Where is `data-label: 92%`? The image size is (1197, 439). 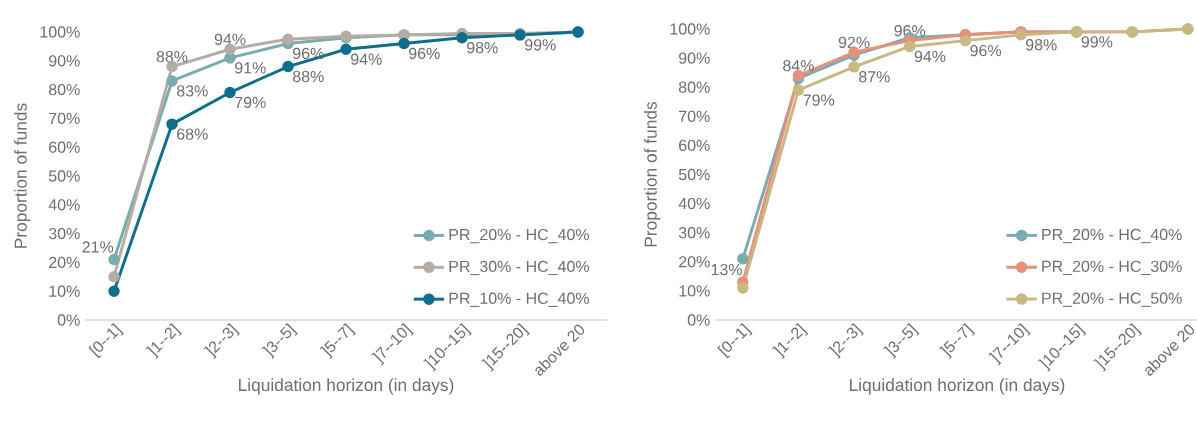
data-label: 92% is located at coordinates (854, 42).